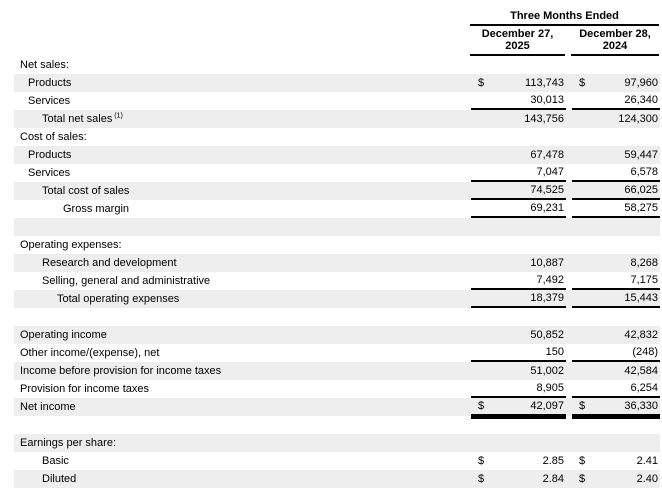  What do you see at coordinates (337, 137) in the screenshot?
I see `table-row: Cost of sales:` at bounding box center [337, 137].